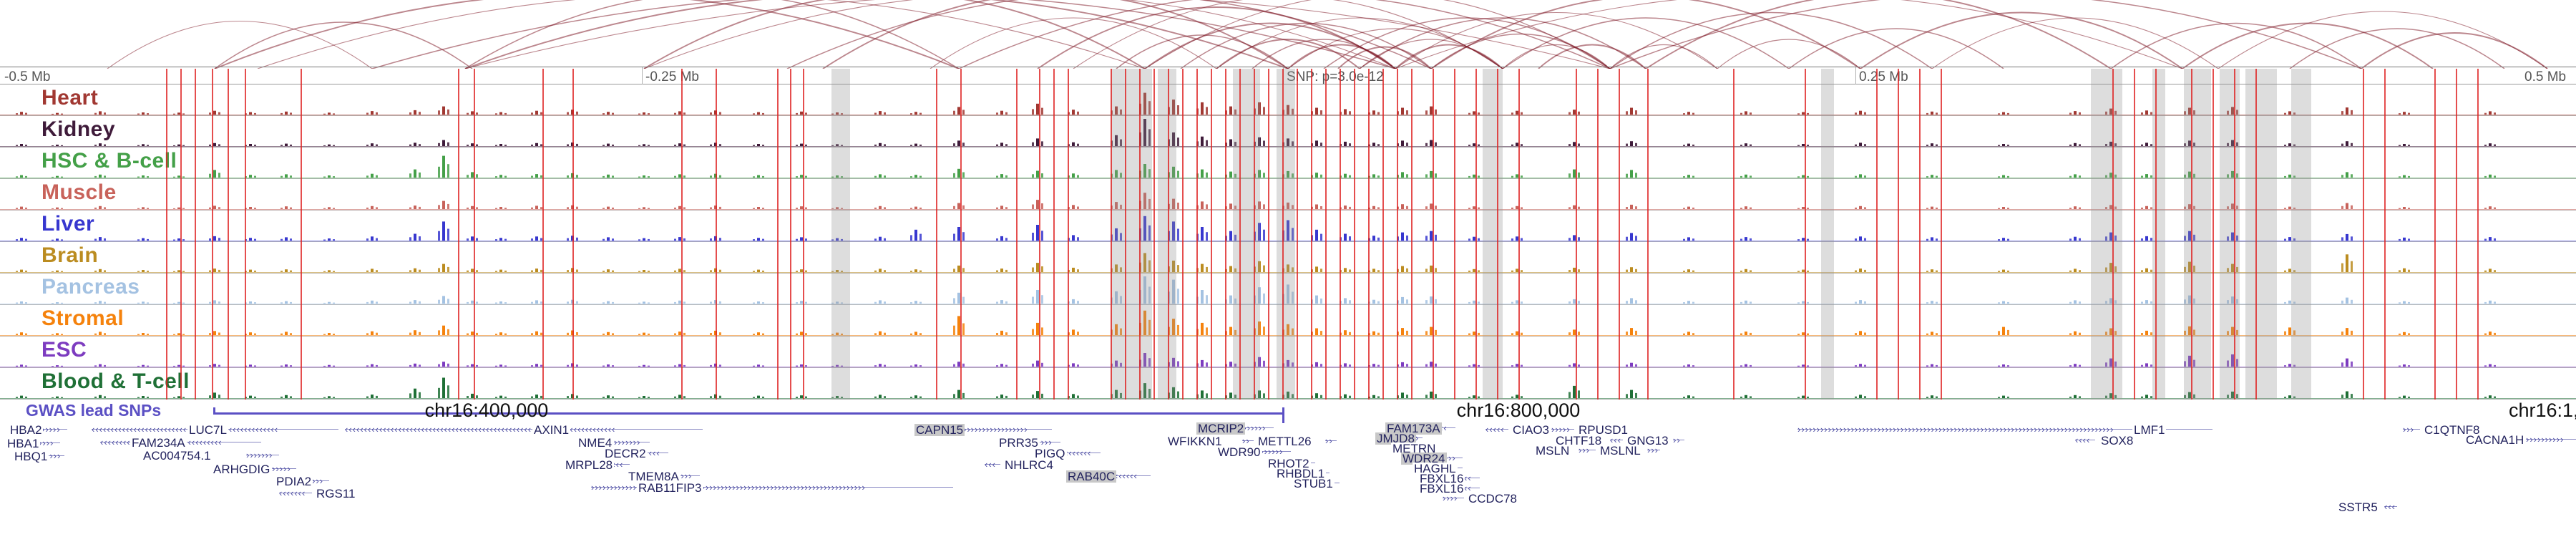  What do you see at coordinates (177, 456) in the screenshot?
I see `gene-label-AC004754.1: AC004754.1` at bounding box center [177, 456].